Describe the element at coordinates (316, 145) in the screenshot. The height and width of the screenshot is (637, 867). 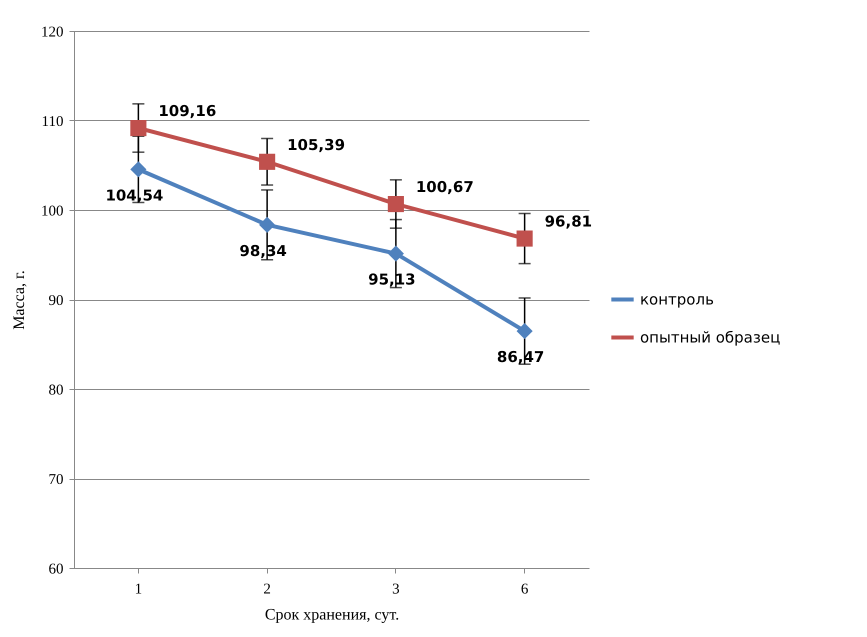
I see `data-label: 105,39` at that location.